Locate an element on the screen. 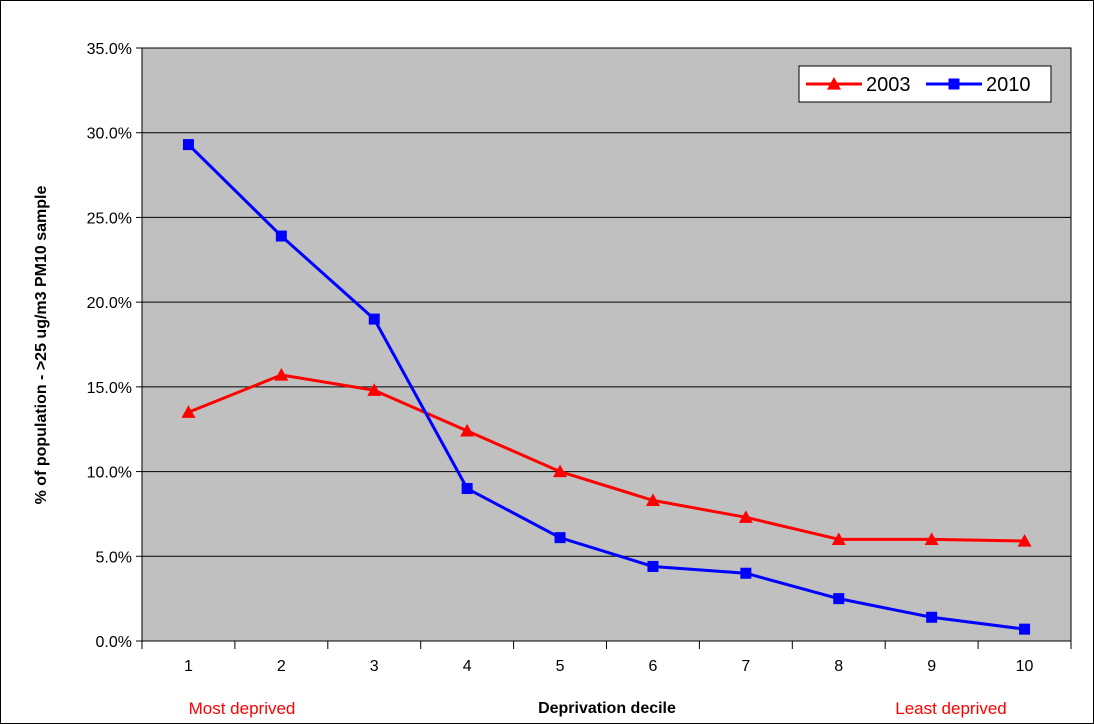  legend: 2003 2010 is located at coordinates (925, 84).